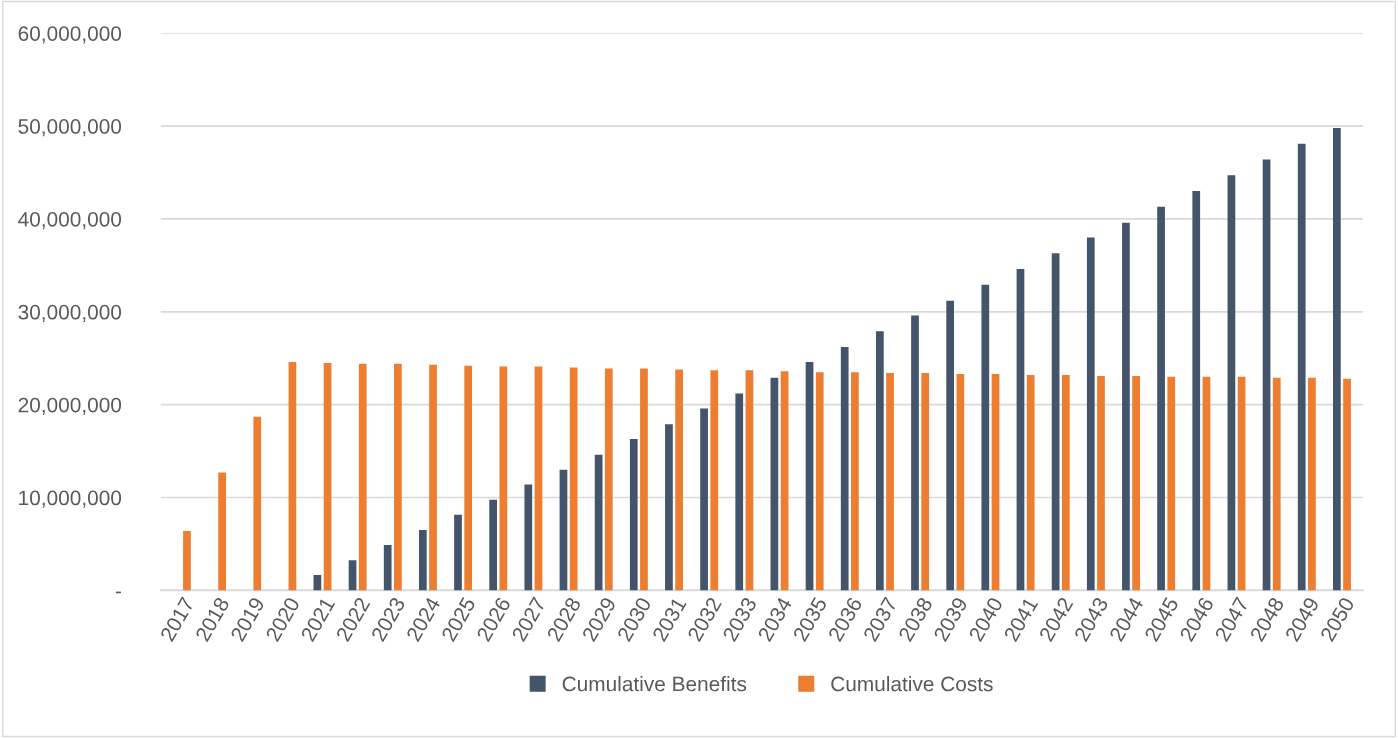 The image size is (1398, 738). What do you see at coordinates (912, 684) in the screenshot?
I see `legend-label: Cumulative Costs` at bounding box center [912, 684].